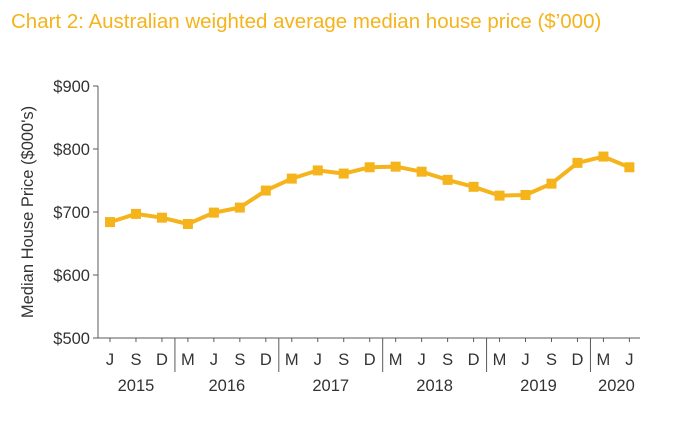 The height and width of the screenshot is (425, 694). Describe the element at coordinates (538, 386) in the screenshot. I see `year-label: 2019` at that location.